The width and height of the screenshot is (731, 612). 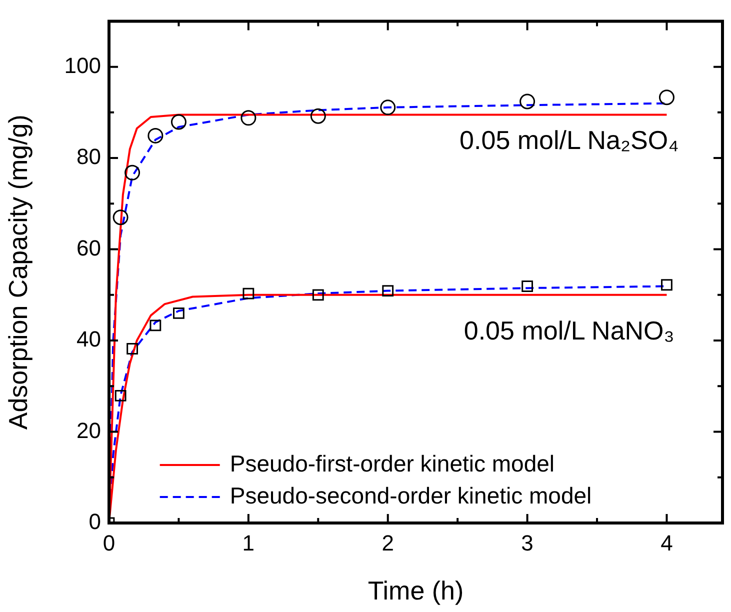 I want to click on x-tick-label: 3, so click(x=527, y=543).